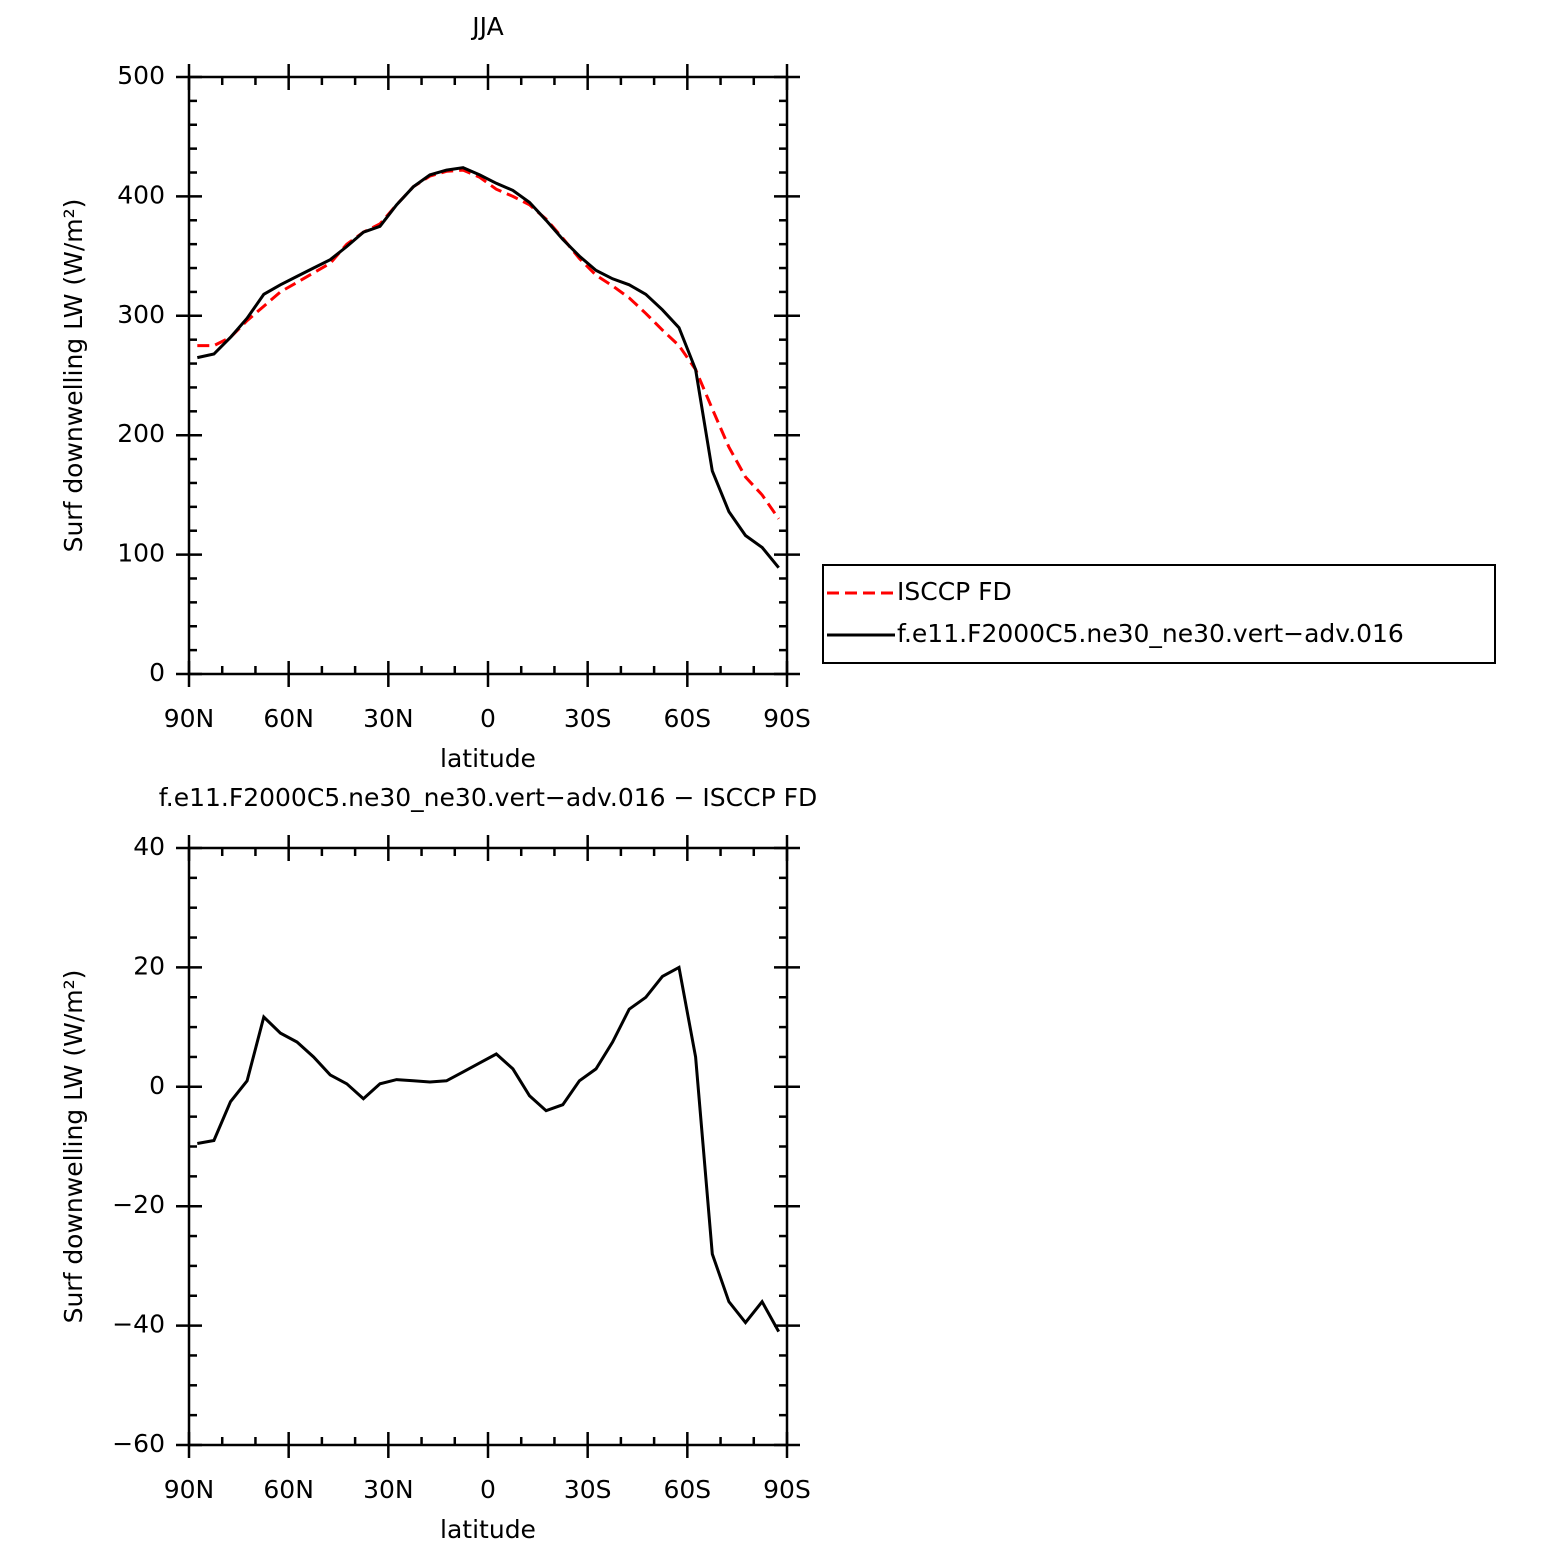  Describe the element at coordinates (138, 1204) in the screenshot. I see `y-tick-label: −20` at that location.